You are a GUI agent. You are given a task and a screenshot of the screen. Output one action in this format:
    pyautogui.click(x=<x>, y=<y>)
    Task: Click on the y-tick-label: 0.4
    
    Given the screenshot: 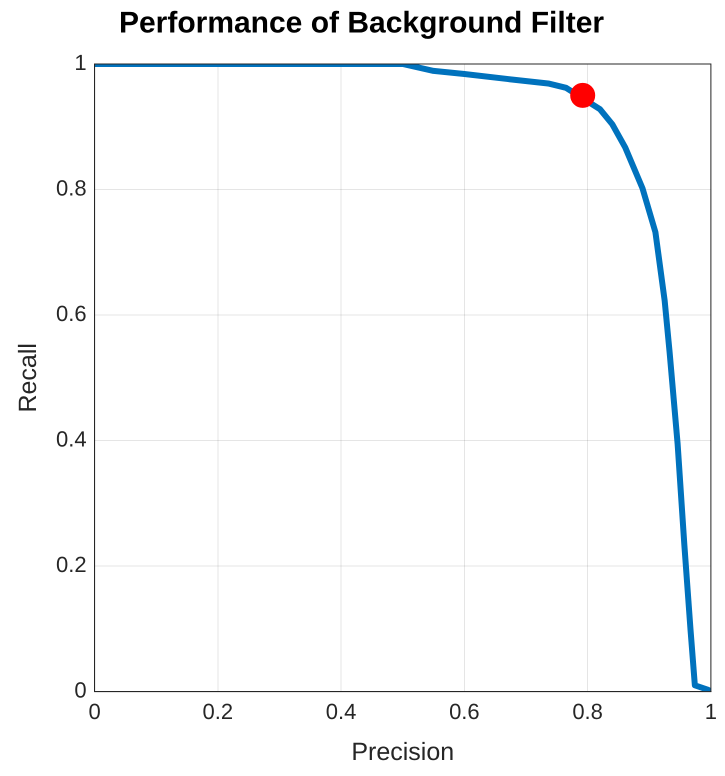 What is the action you would take?
    pyautogui.click(x=71, y=439)
    